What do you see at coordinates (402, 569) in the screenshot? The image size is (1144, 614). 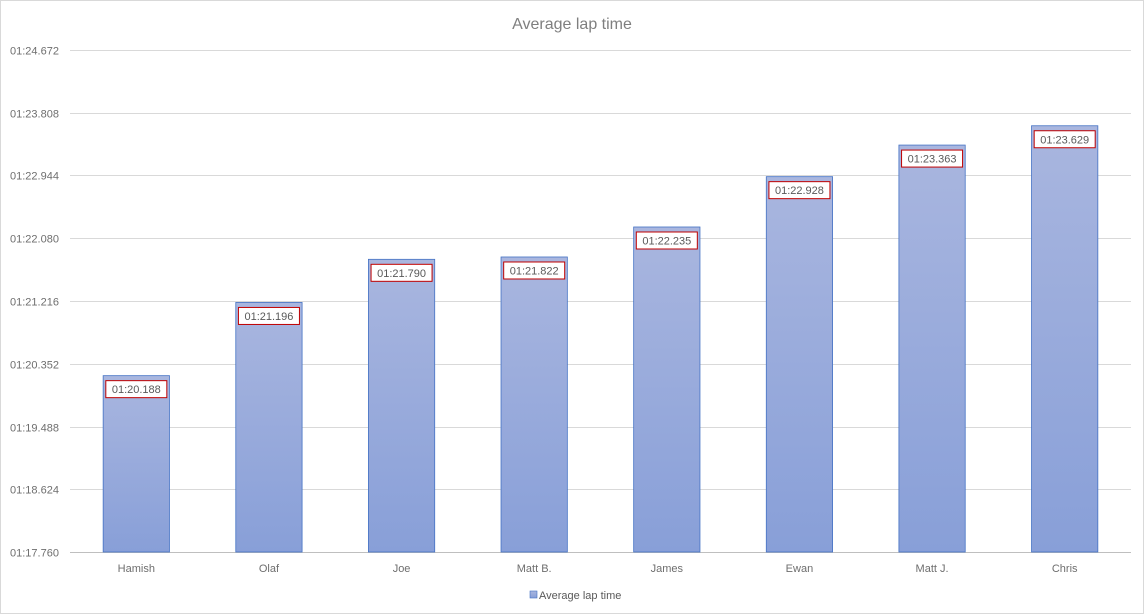 I see `x-tick-label: Joe` at bounding box center [402, 569].